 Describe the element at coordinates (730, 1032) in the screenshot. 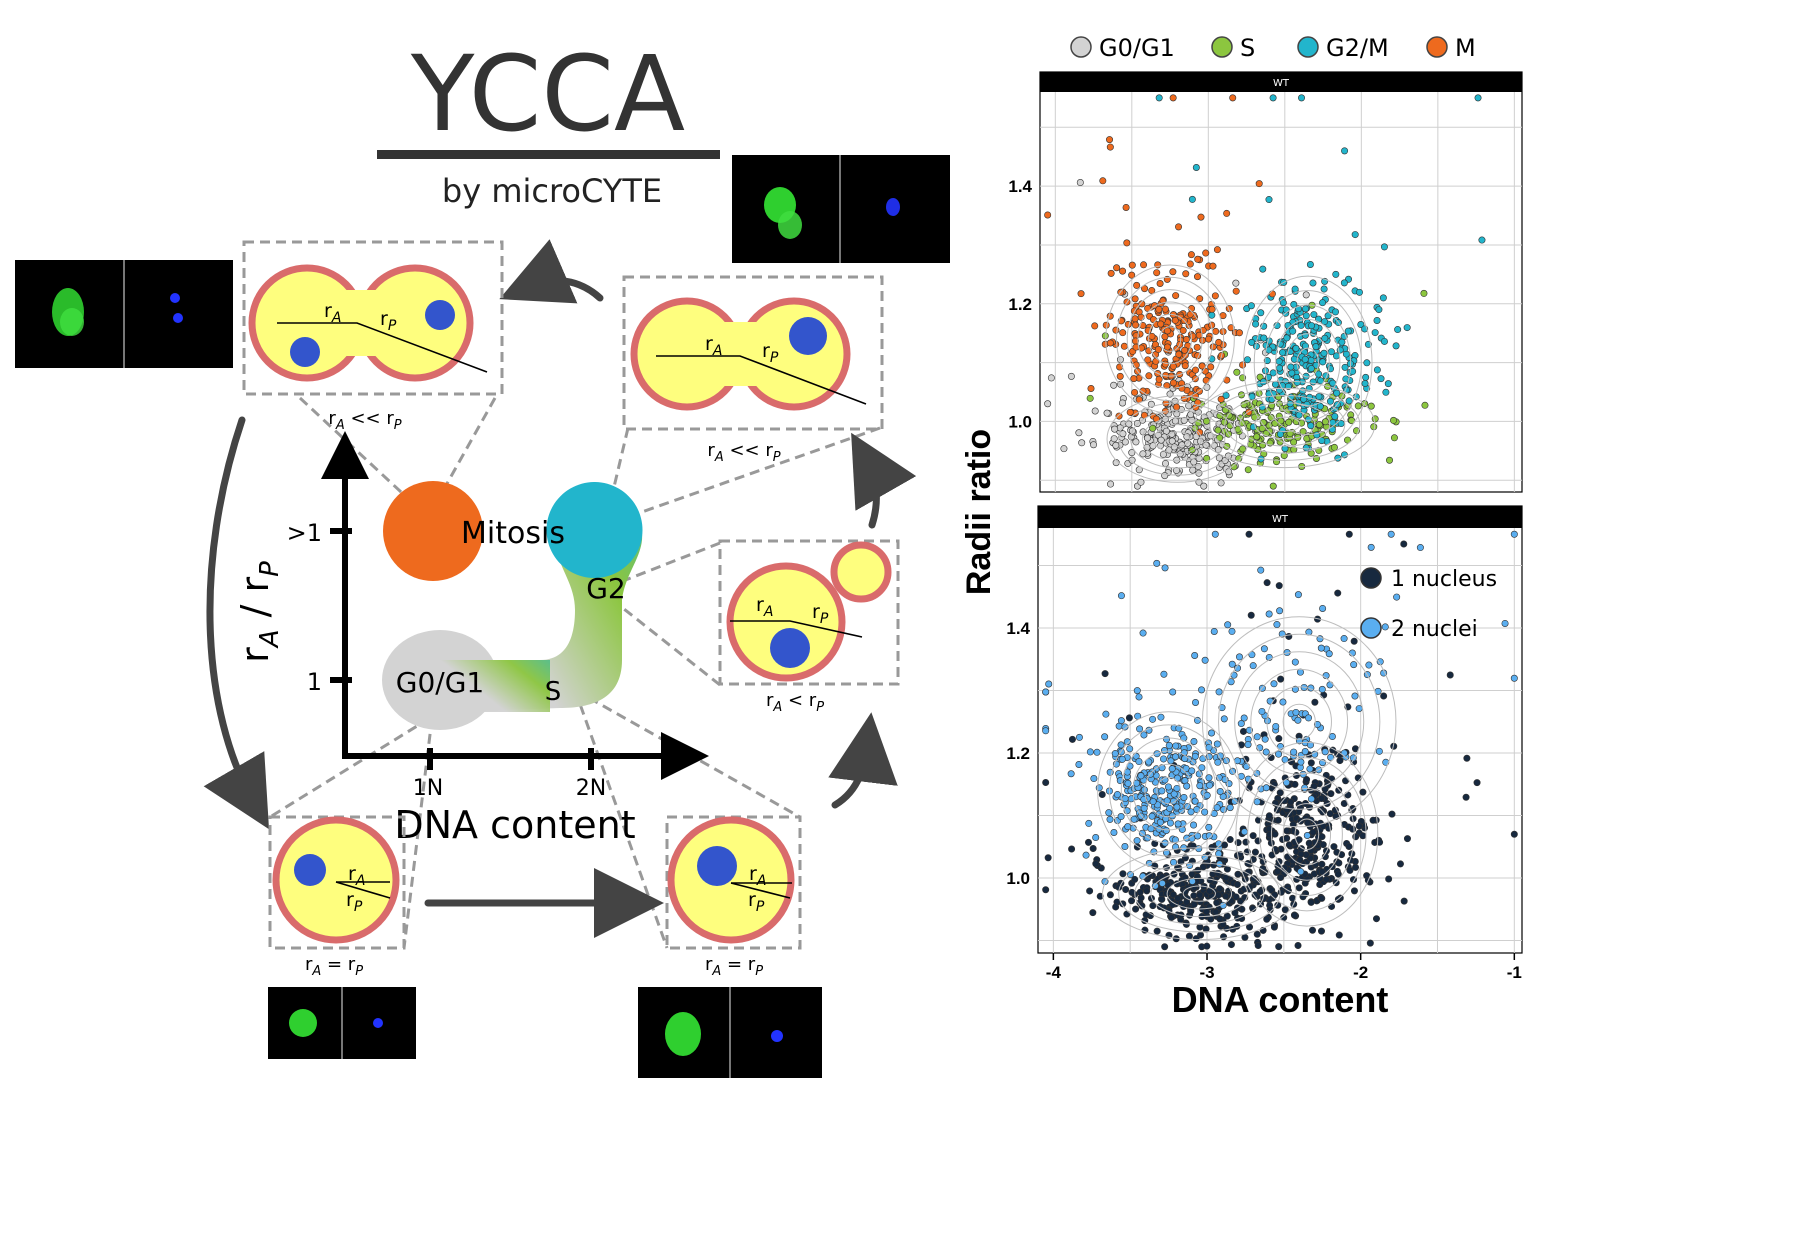

I see `micrograph-bottom-right` at that location.